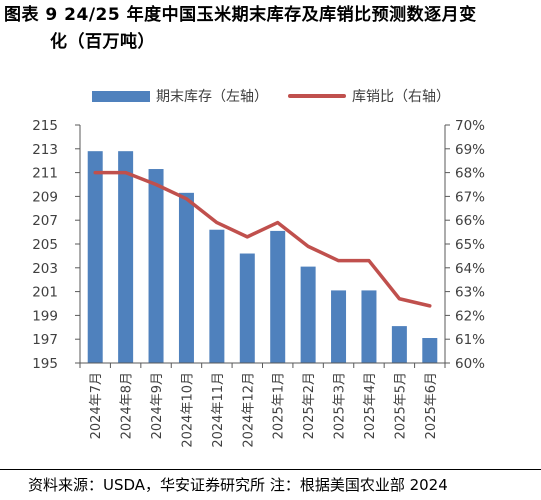 The width and height of the screenshot is (541, 500). I want to click on left-tick-label: 203, so click(45, 269).